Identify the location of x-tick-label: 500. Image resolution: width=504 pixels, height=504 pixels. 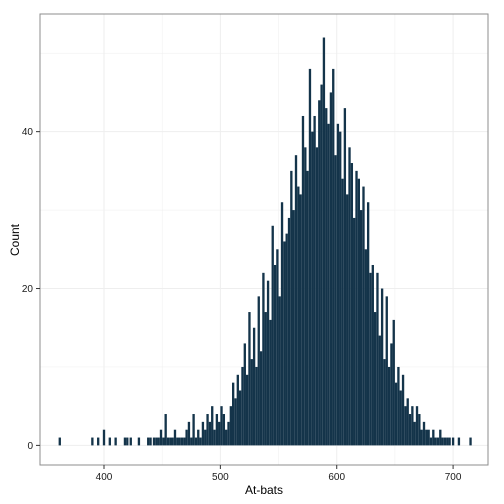
(220, 477).